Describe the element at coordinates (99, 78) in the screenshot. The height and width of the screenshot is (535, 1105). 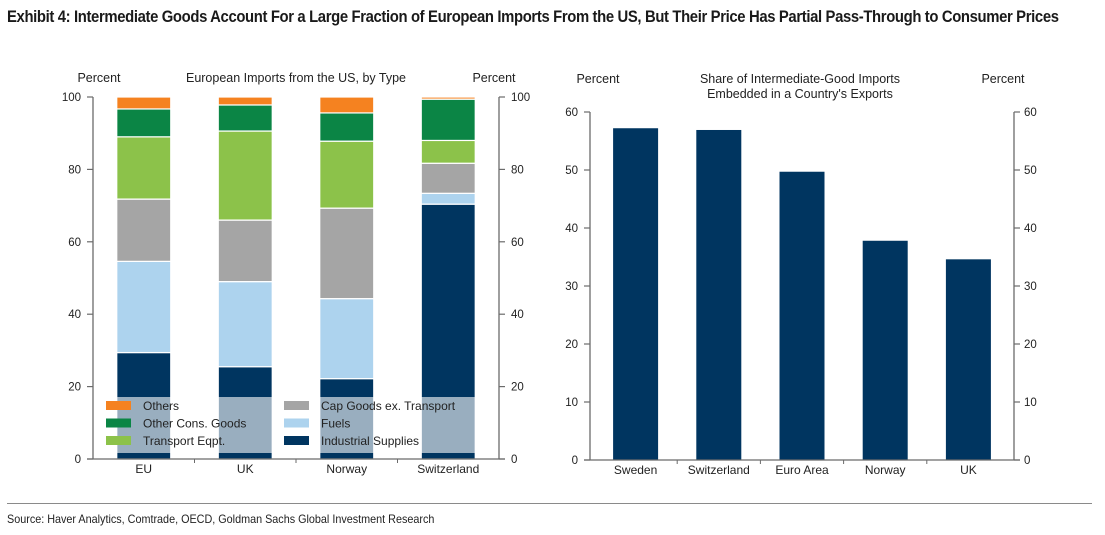
I see `left-chart-left-axis-label: Percent` at that location.